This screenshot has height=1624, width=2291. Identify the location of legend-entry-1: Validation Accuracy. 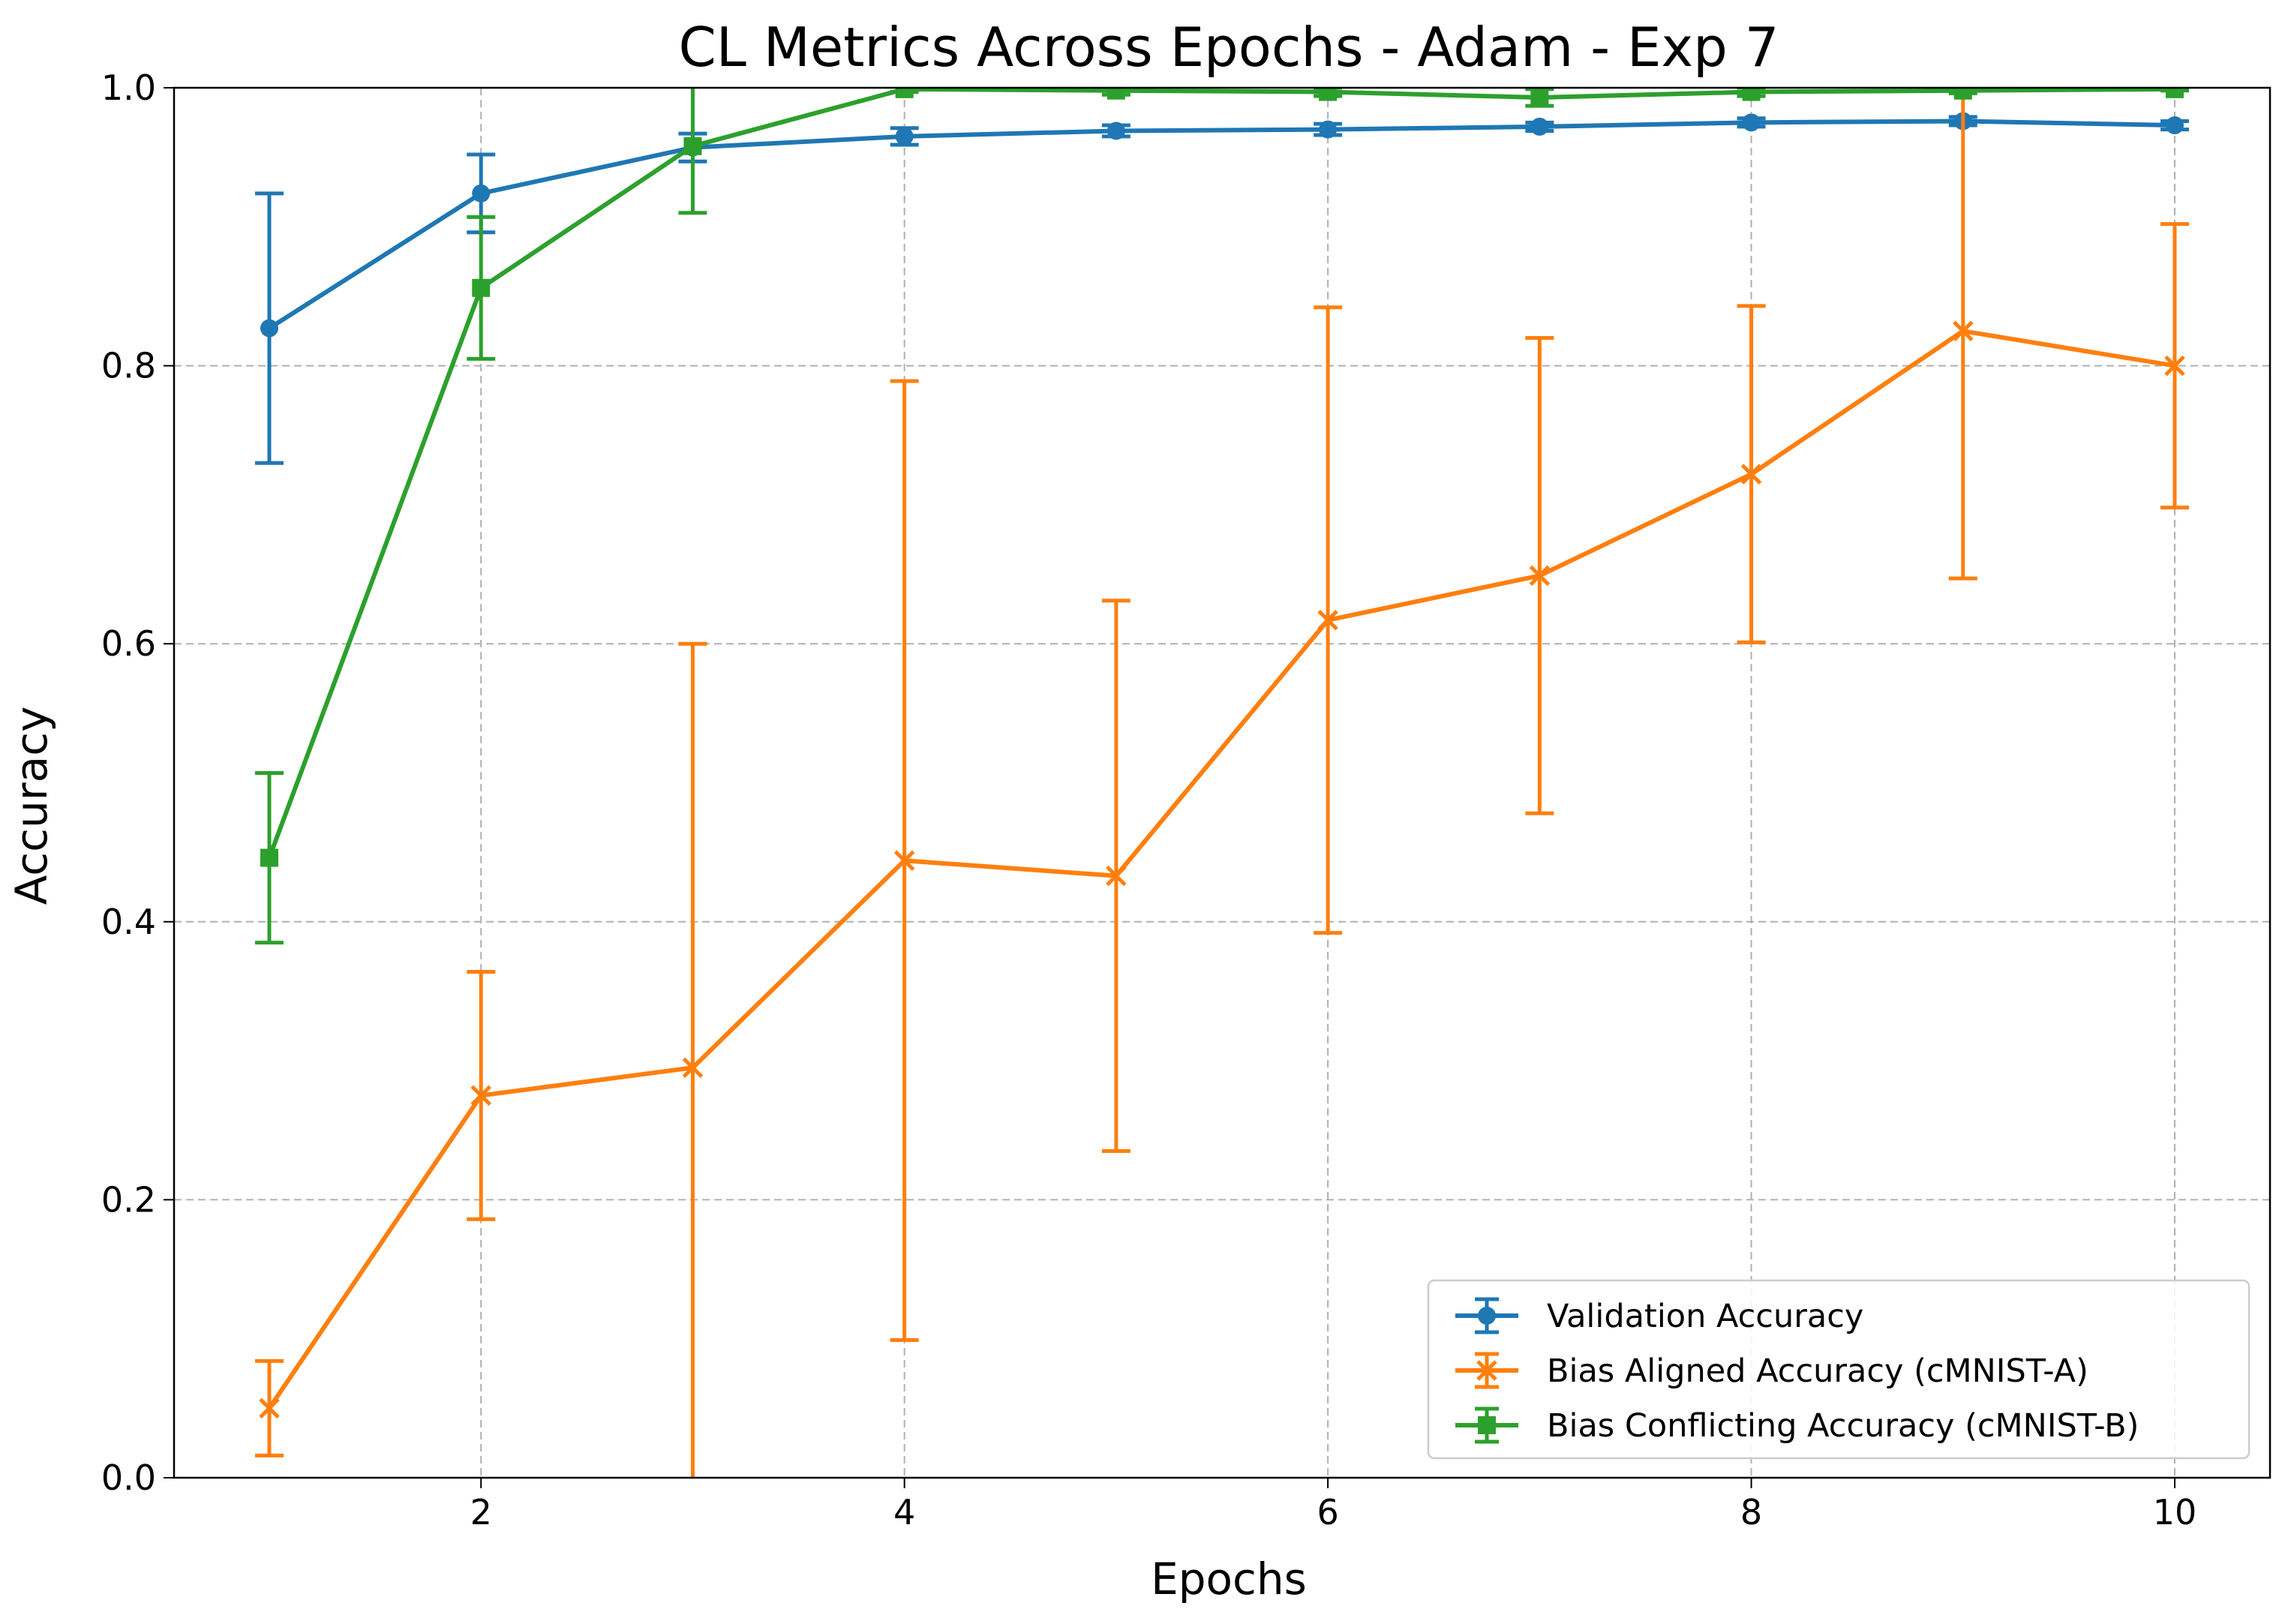
(1659, 1316).